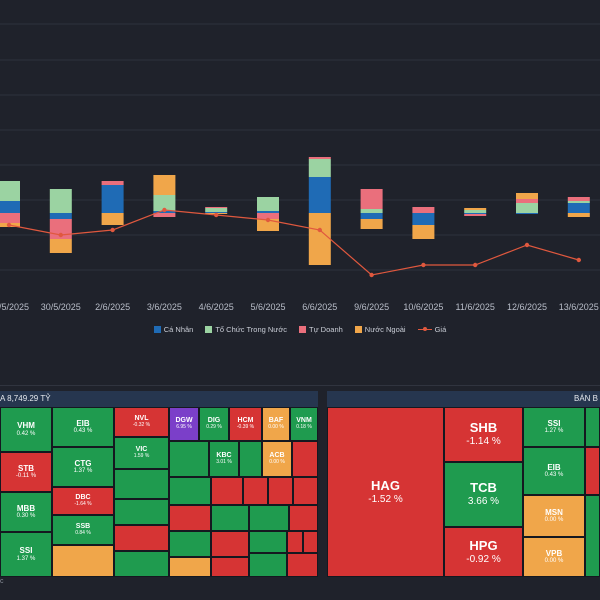 The height and width of the screenshot is (600, 600). What do you see at coordinates (483, 545) in the screenshot?
I see `tile-symbol: HPG` at bounding box center [483, 545].